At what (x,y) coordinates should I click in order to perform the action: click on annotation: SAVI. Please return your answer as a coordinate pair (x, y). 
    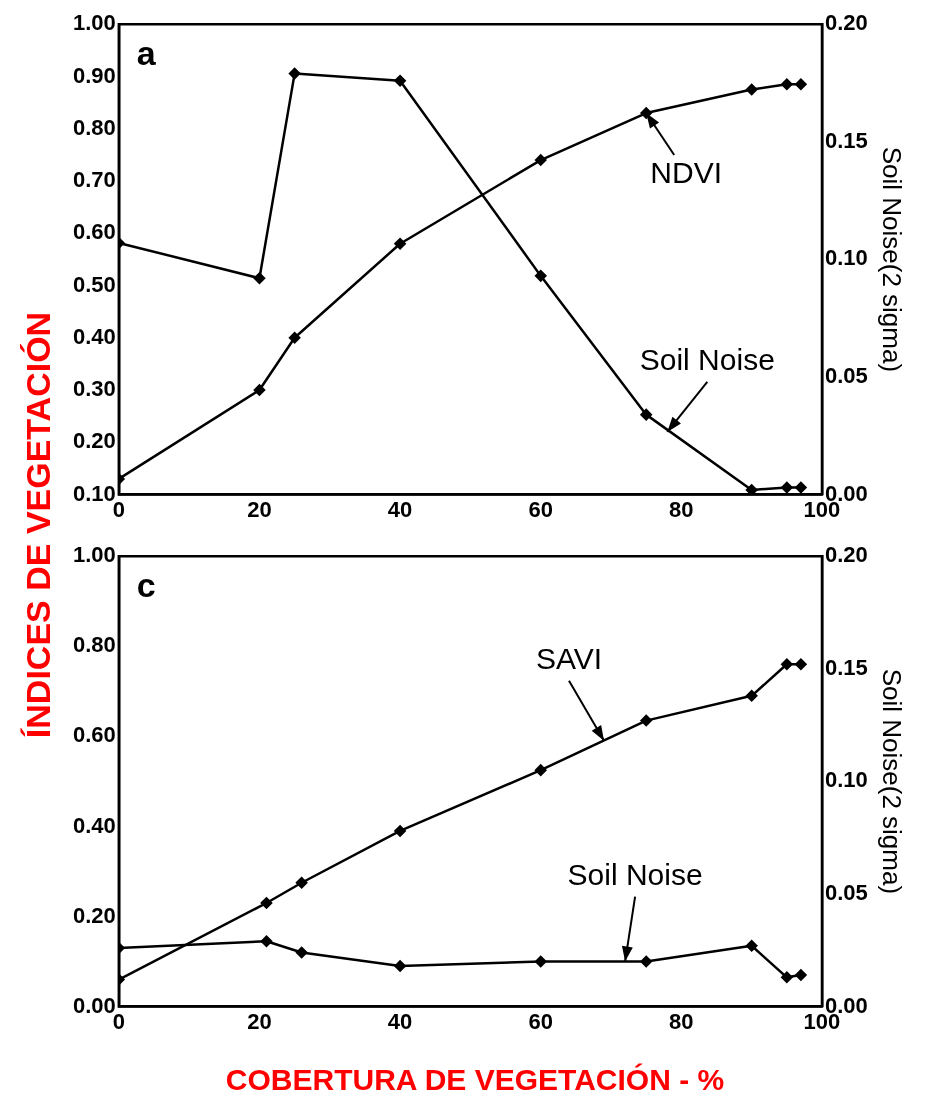
    Looking at the image, I should click on (569, 659).